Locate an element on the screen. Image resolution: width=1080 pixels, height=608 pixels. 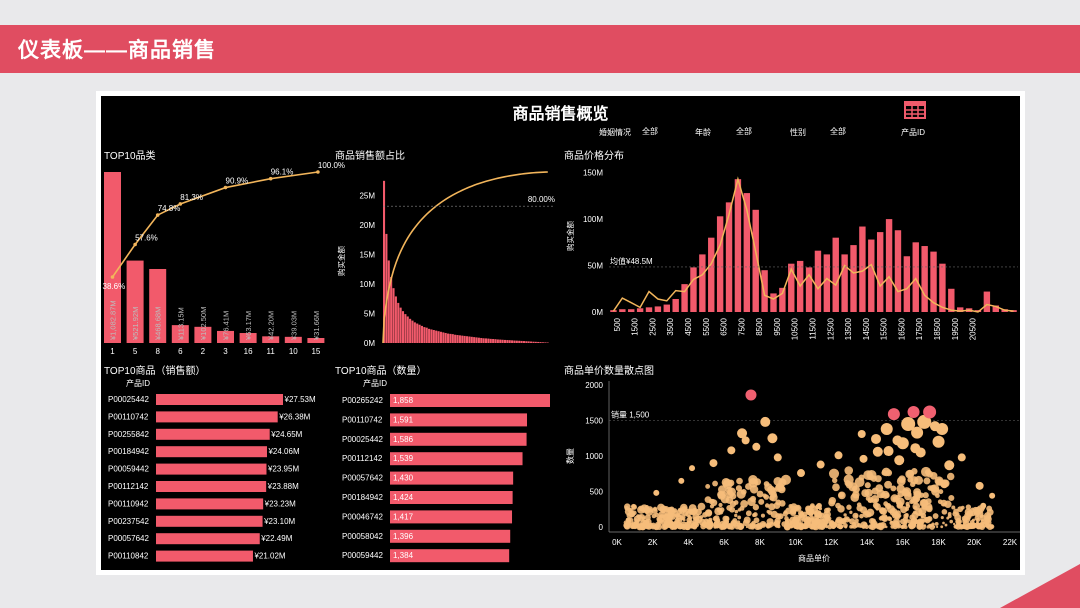
category-tick-label: 5 is located at coordinates (135, 351).